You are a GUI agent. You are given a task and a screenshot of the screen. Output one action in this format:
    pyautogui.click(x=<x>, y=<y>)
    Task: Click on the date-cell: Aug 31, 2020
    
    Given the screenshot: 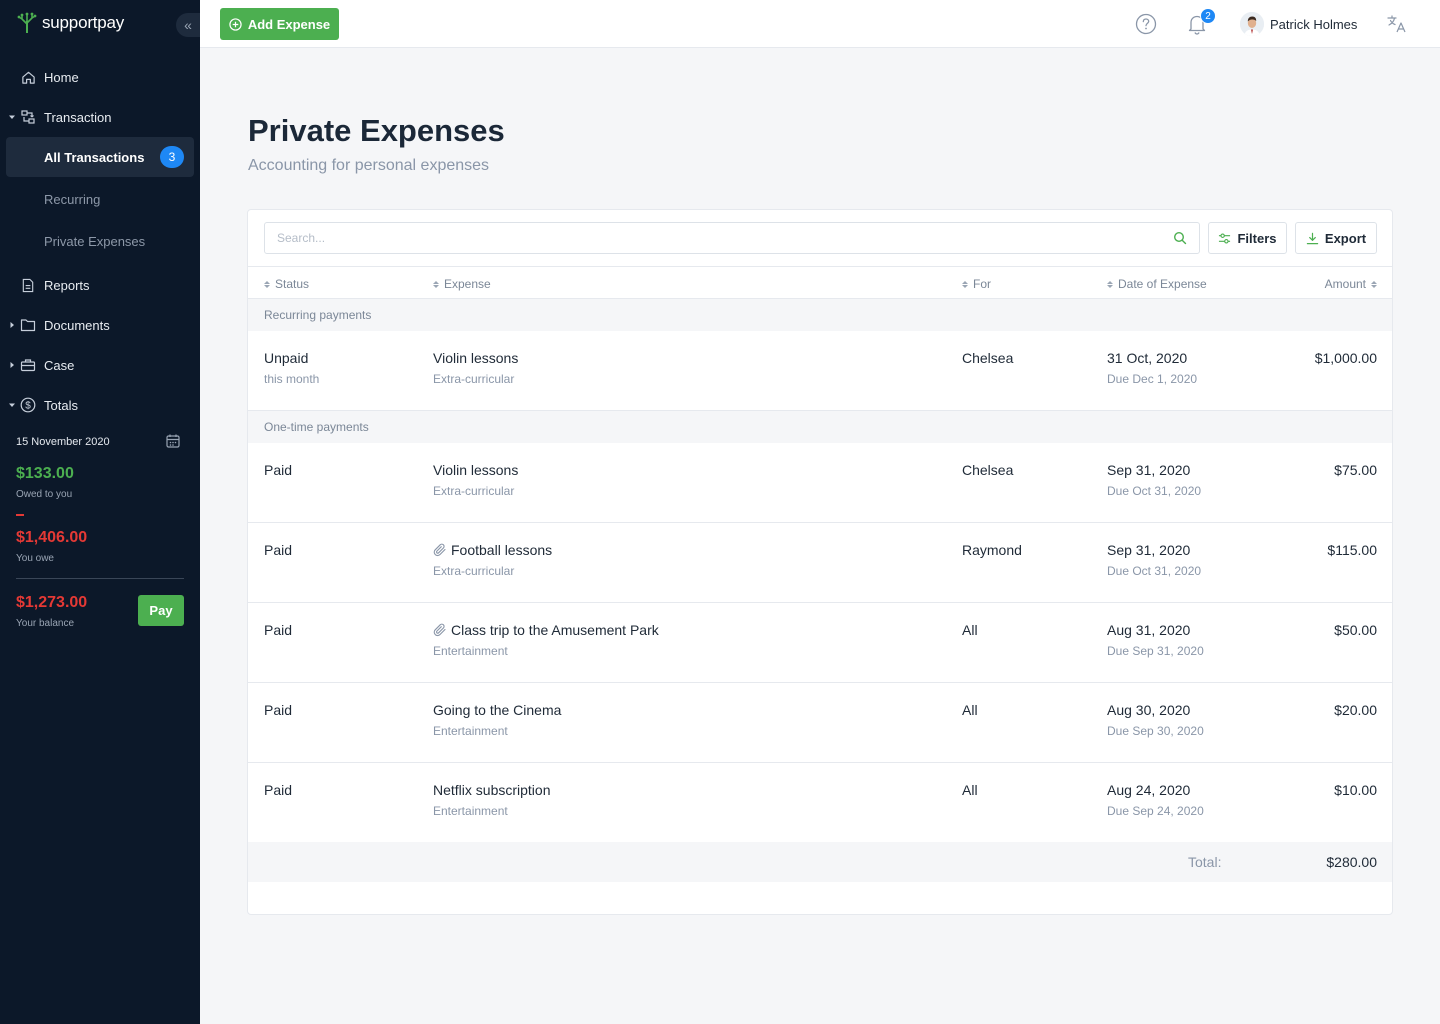 What is the action you would take?
    pyautogui.click(x=1149, y=630)
    